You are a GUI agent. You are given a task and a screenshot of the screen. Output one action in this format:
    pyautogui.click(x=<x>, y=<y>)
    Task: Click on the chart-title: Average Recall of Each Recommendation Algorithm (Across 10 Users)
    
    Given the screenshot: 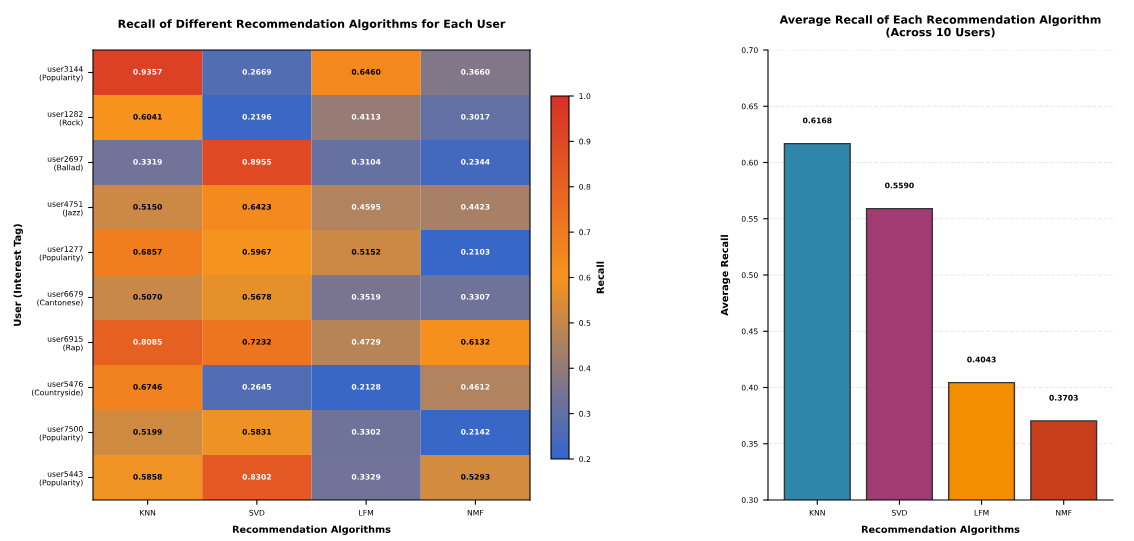 What is the action you would take?
    pyautogui.click(x=940, y=26)
    